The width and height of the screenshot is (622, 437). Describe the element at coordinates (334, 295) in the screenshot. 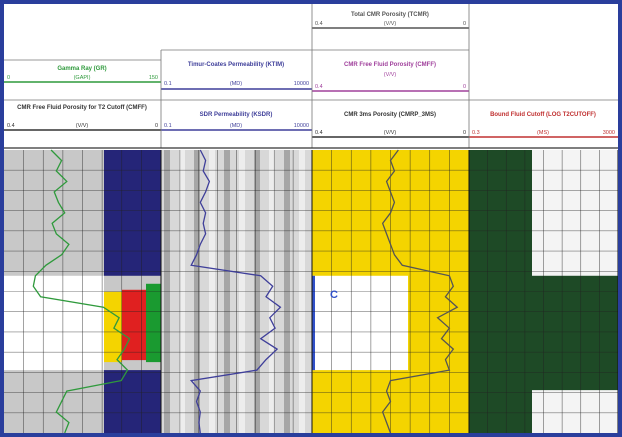

I see `zone-marker-label: C` at that location.